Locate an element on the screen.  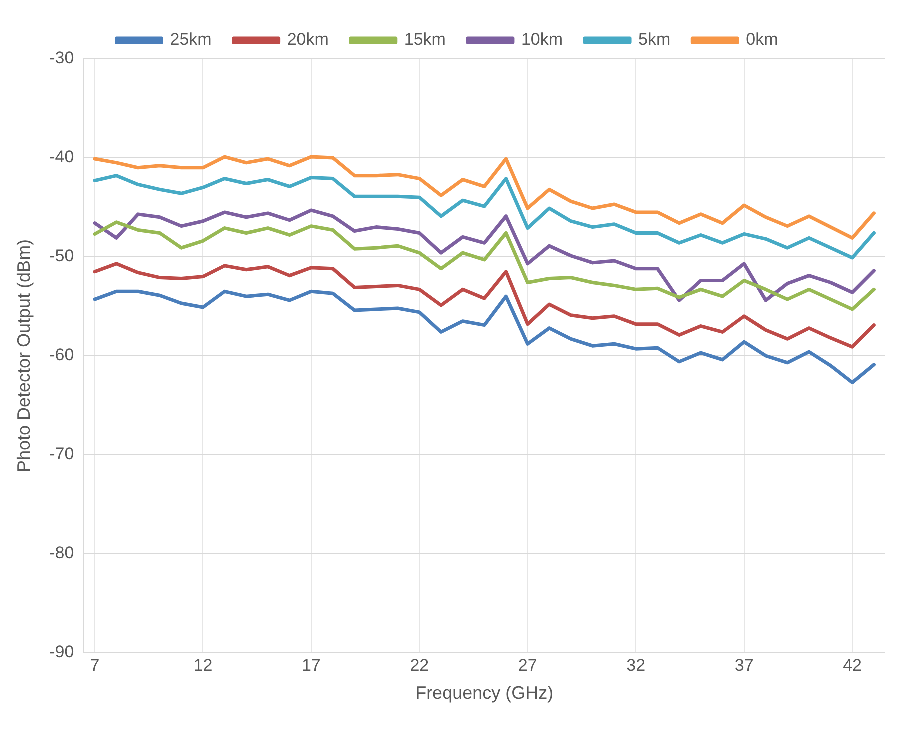
legend-label: 25km is located at coordinates (191, 40).